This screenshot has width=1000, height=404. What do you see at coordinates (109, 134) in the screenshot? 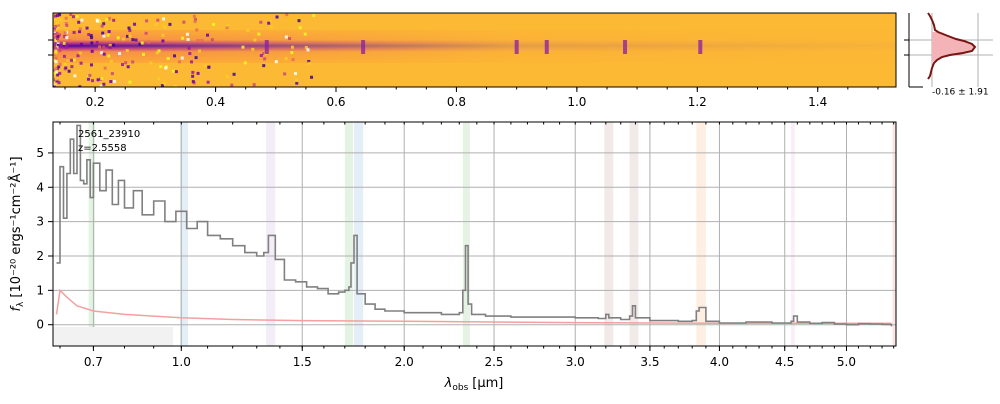
I see `object-id: 2561_23910` at bounding box center [109, 134].